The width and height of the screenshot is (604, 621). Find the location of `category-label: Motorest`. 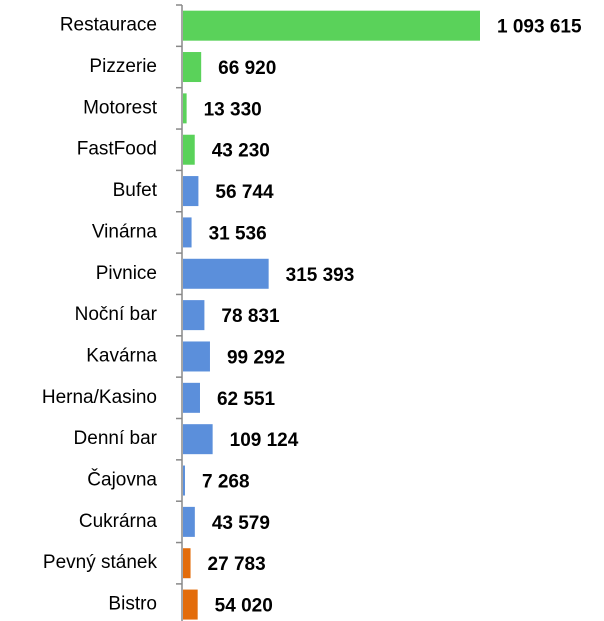

category-label: Motorest is located at coordinates (120, 107).